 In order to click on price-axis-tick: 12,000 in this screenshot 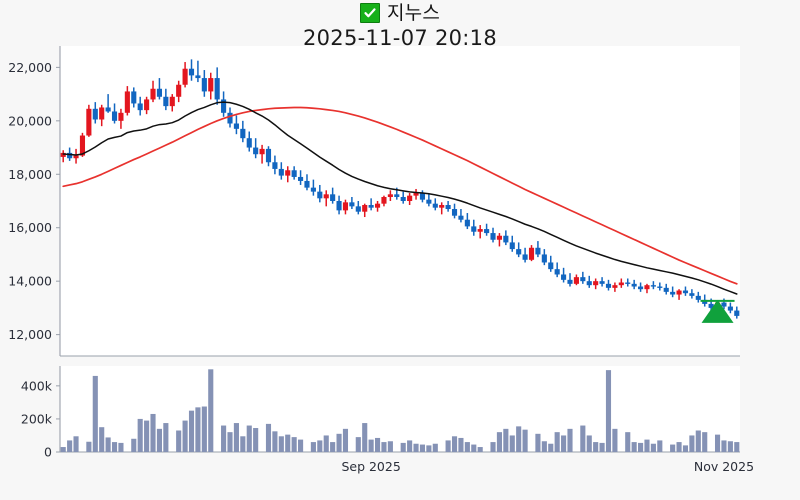, I will do `click(30, 334)`.